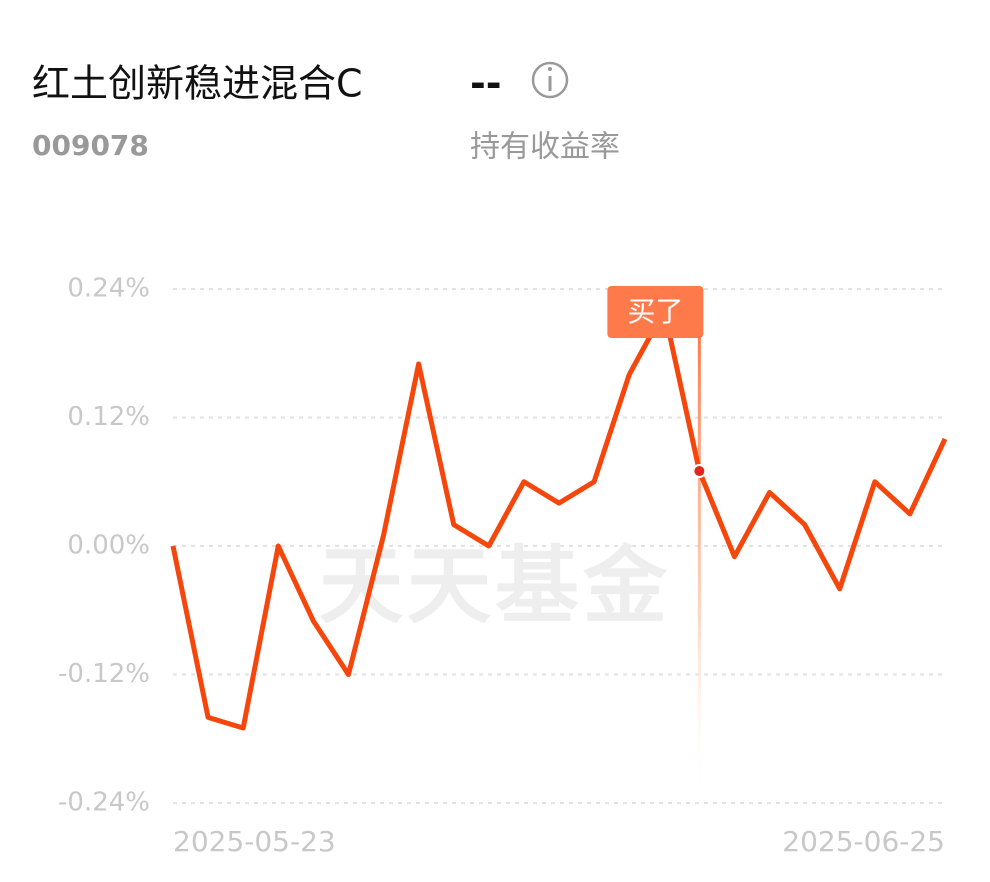  I want to click on buy-label: 买了, so click(655, 311).